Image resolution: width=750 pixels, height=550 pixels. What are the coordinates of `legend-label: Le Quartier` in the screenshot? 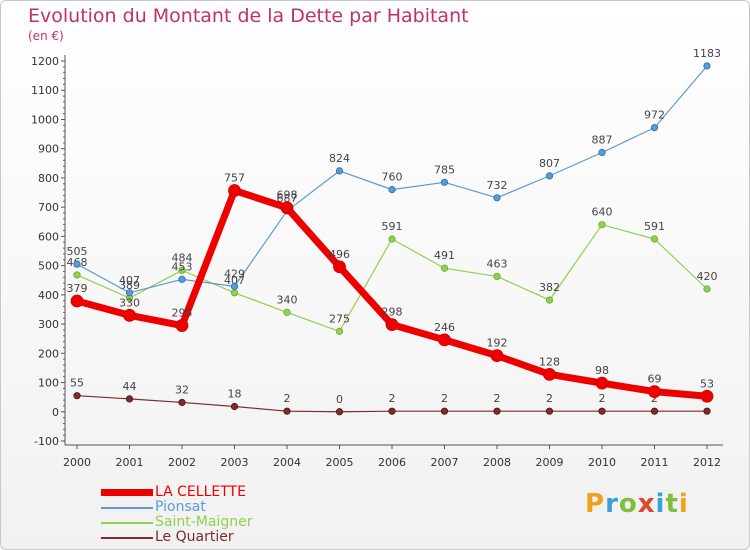 It's located at (194, 537).